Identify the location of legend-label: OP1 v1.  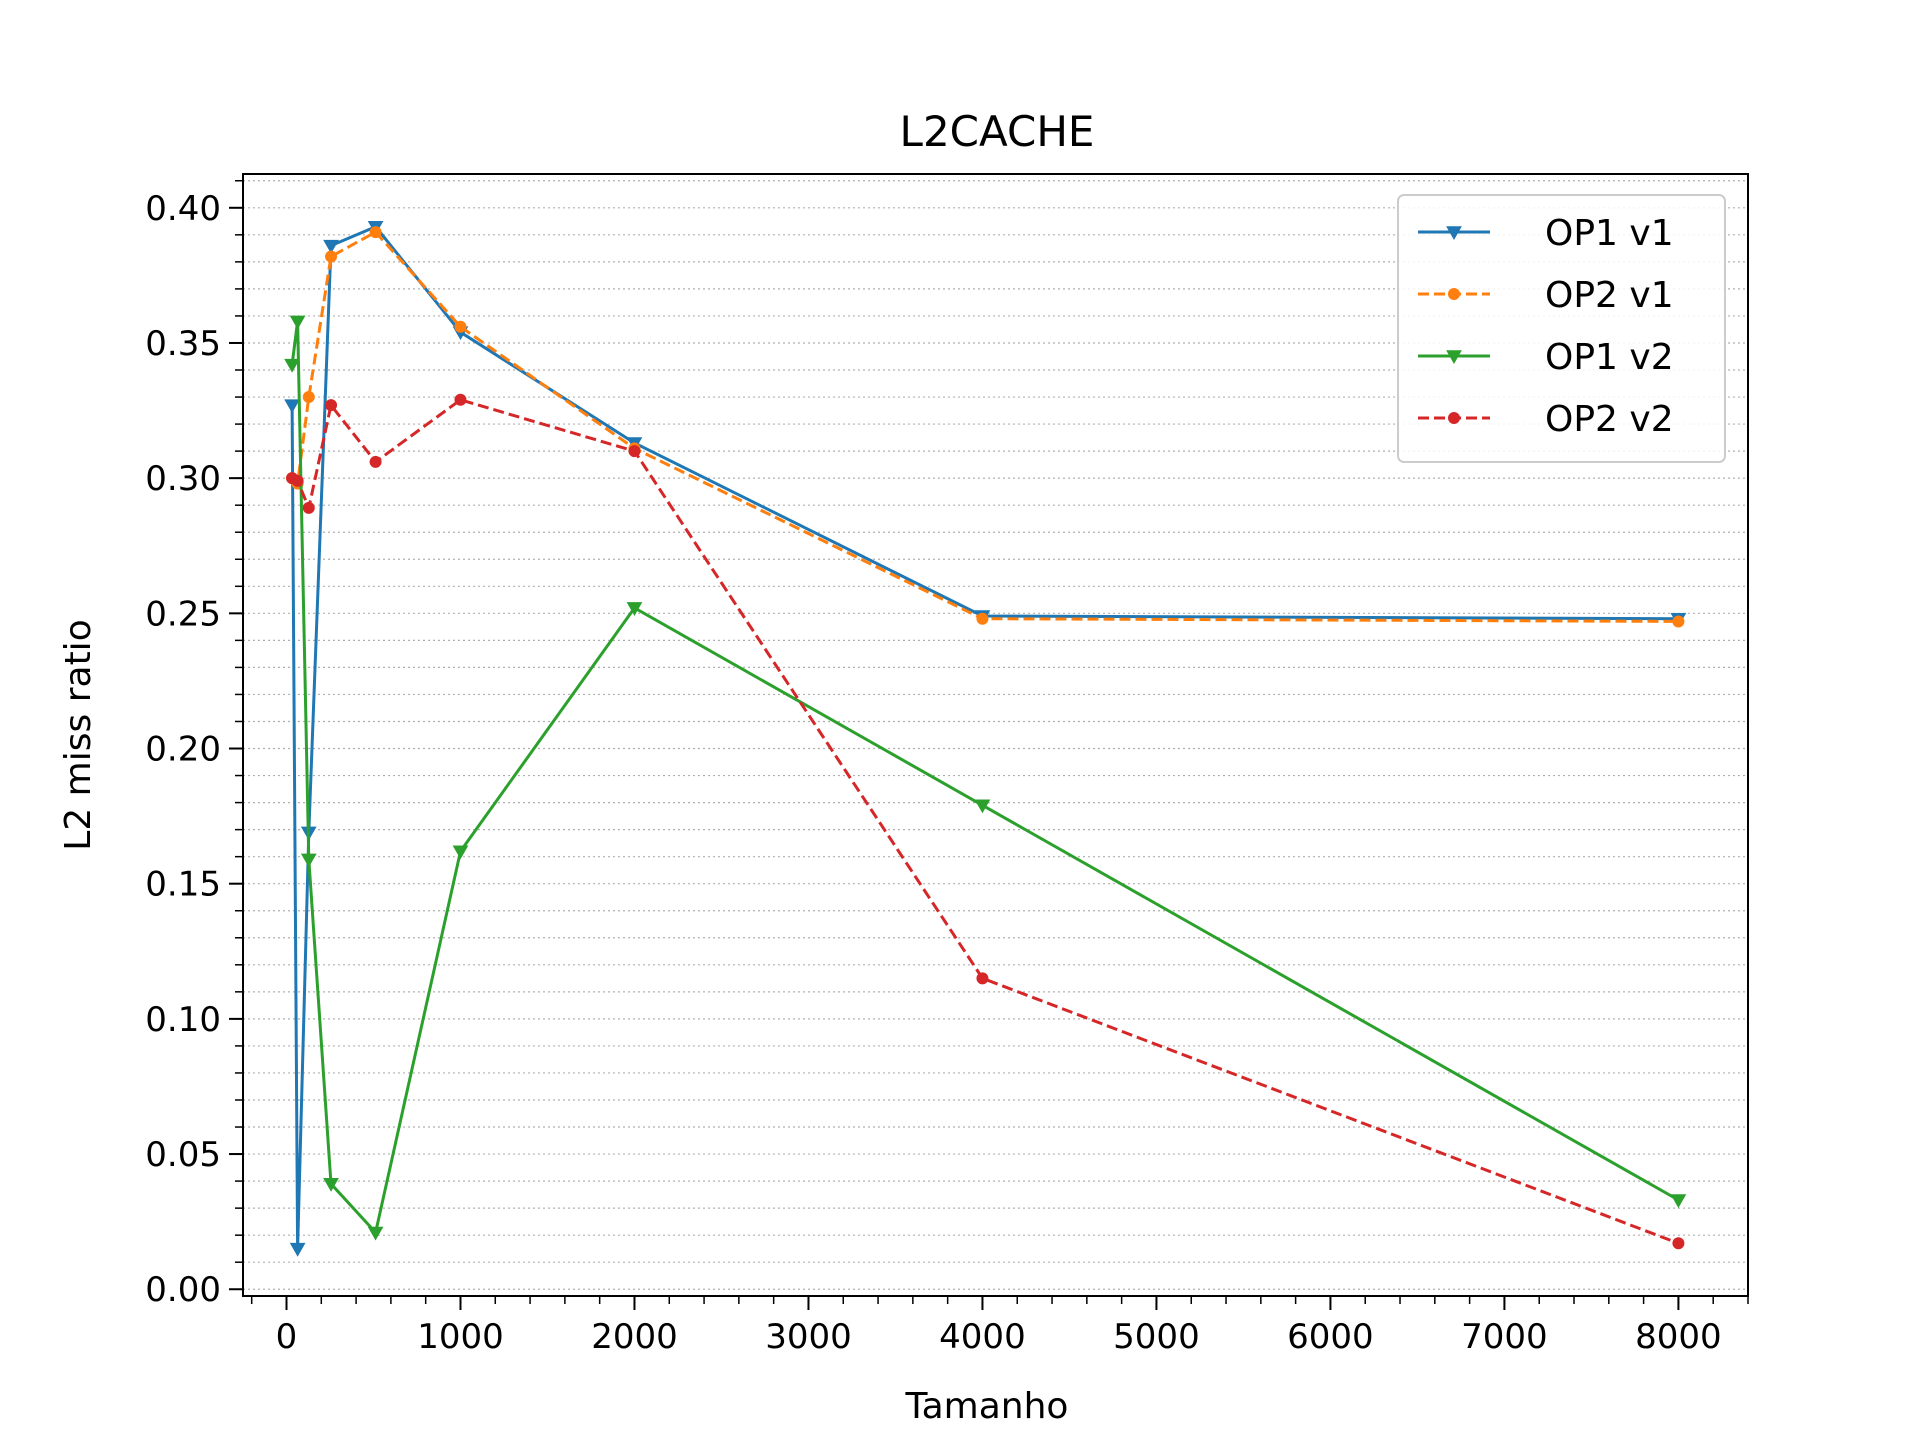
(1609, 233).